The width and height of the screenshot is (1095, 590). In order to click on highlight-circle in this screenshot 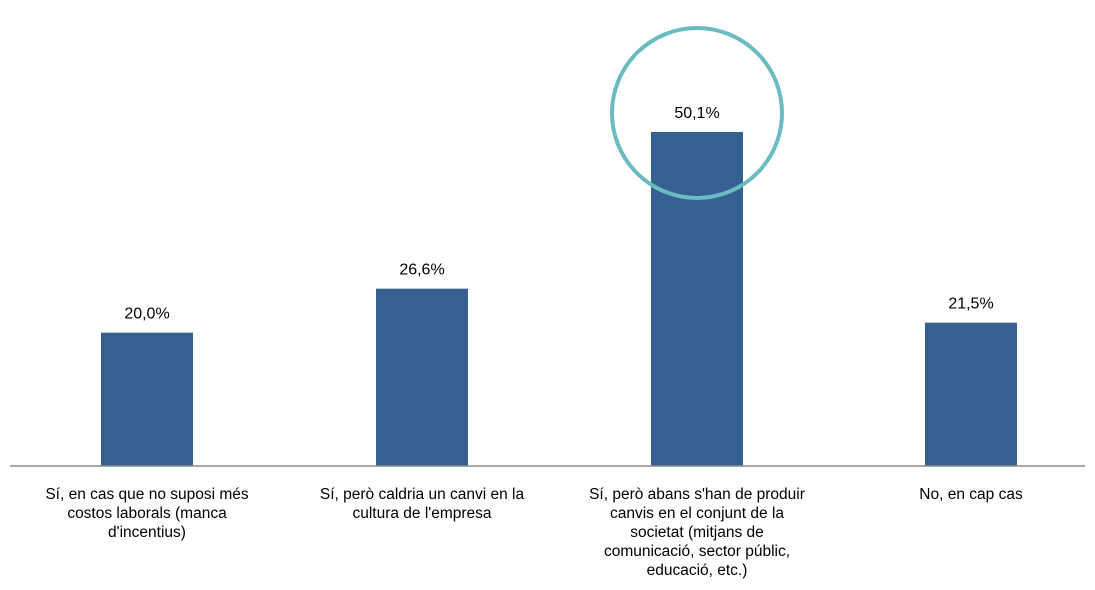, I will do `click(697, 113)`.